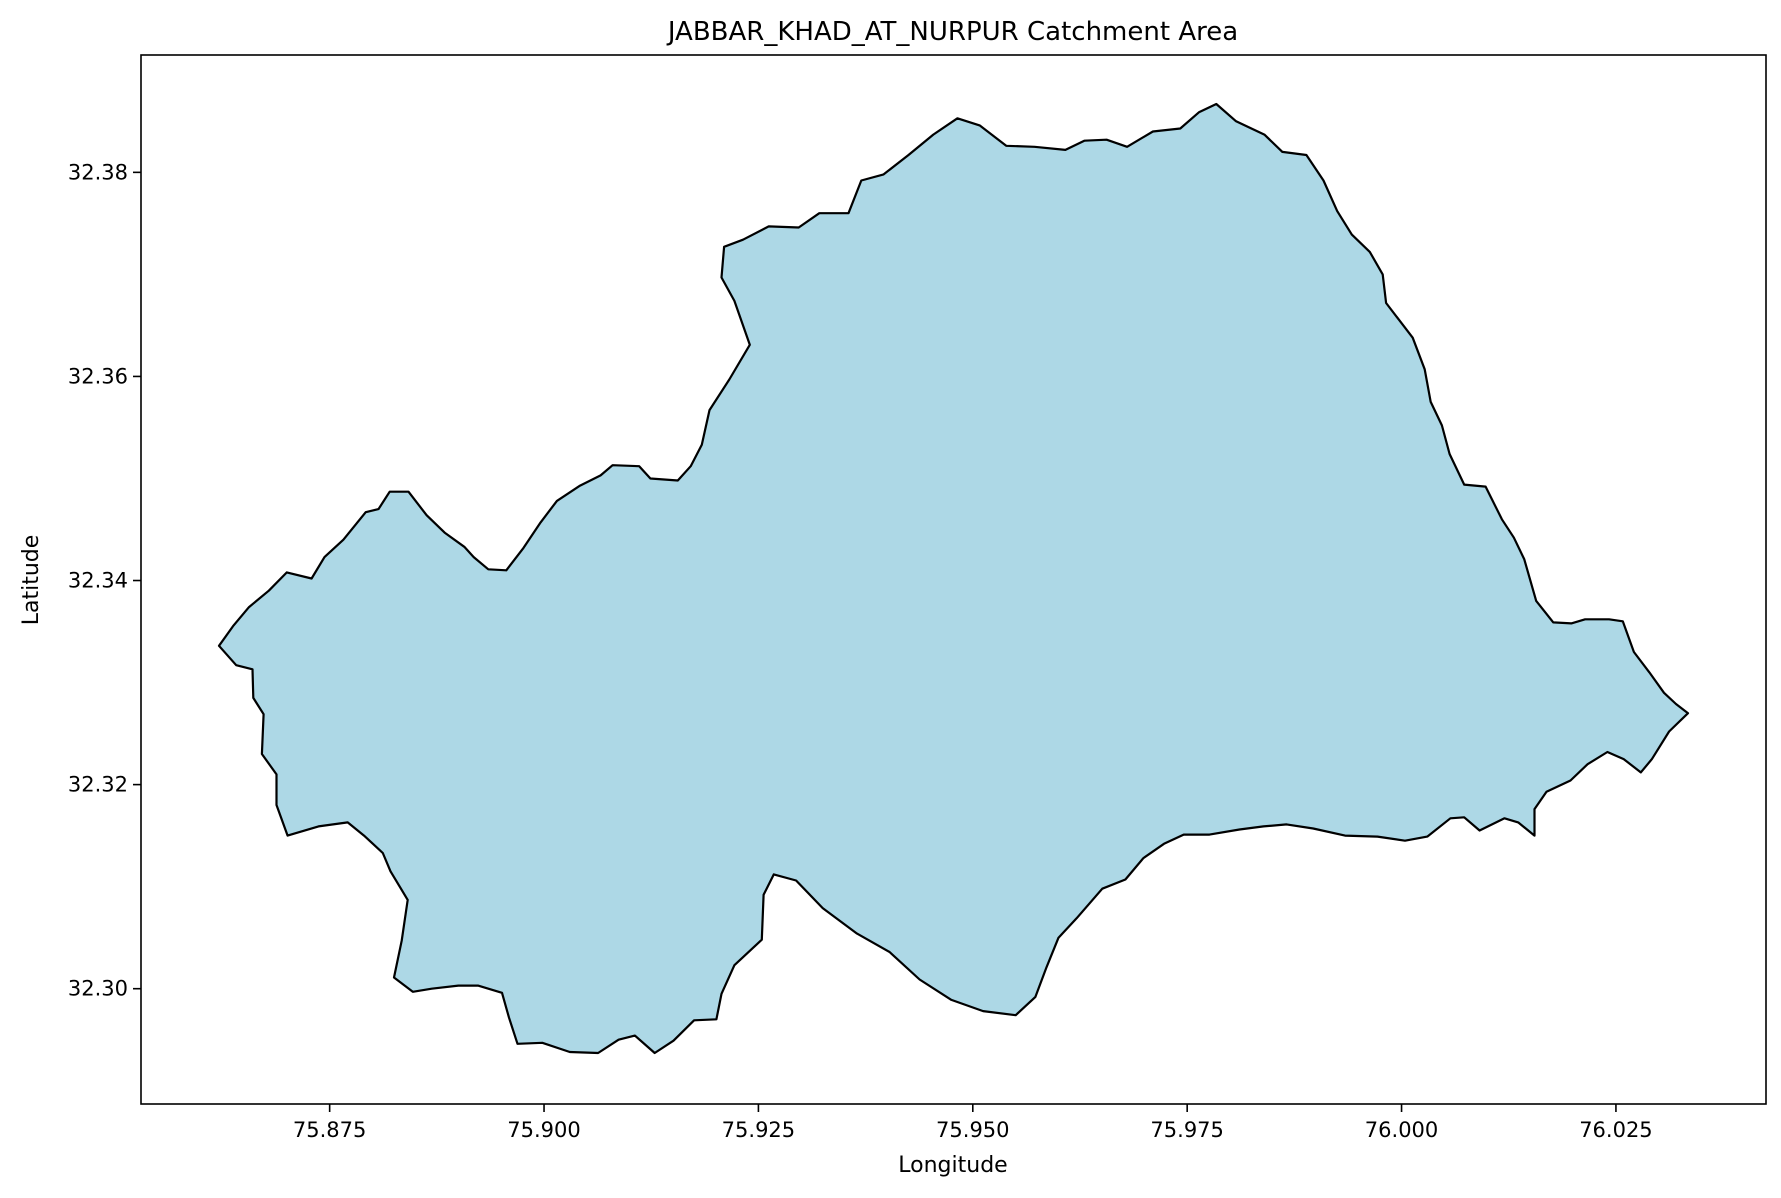 This screenshot has height=1198, width=1781. I want to click on y-tick-label: 32.30, so click(98, 989).